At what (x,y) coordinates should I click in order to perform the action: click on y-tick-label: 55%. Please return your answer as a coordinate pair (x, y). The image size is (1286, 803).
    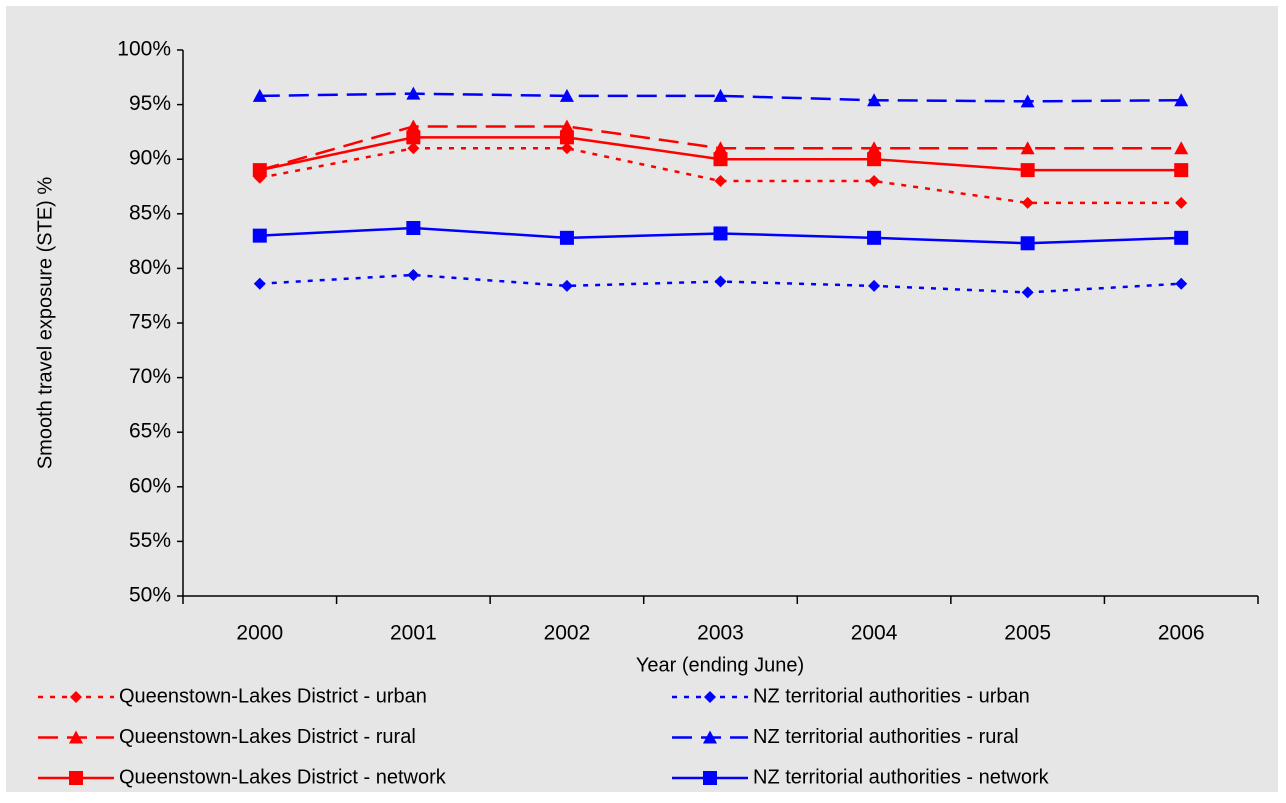
    Looking at the image, I should click on (150, 540).